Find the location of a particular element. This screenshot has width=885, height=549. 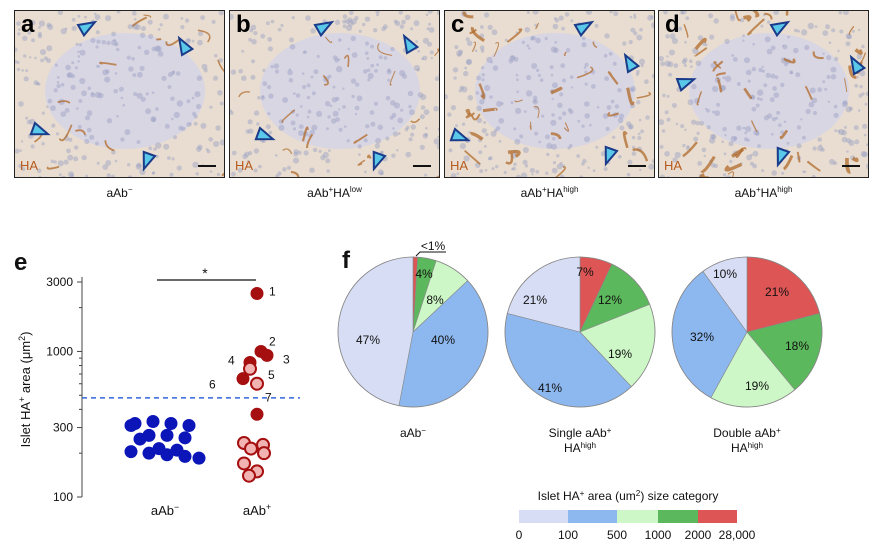

y-axis-title: Islet HA+ area (μm2) is located at coordinates (25, 390).